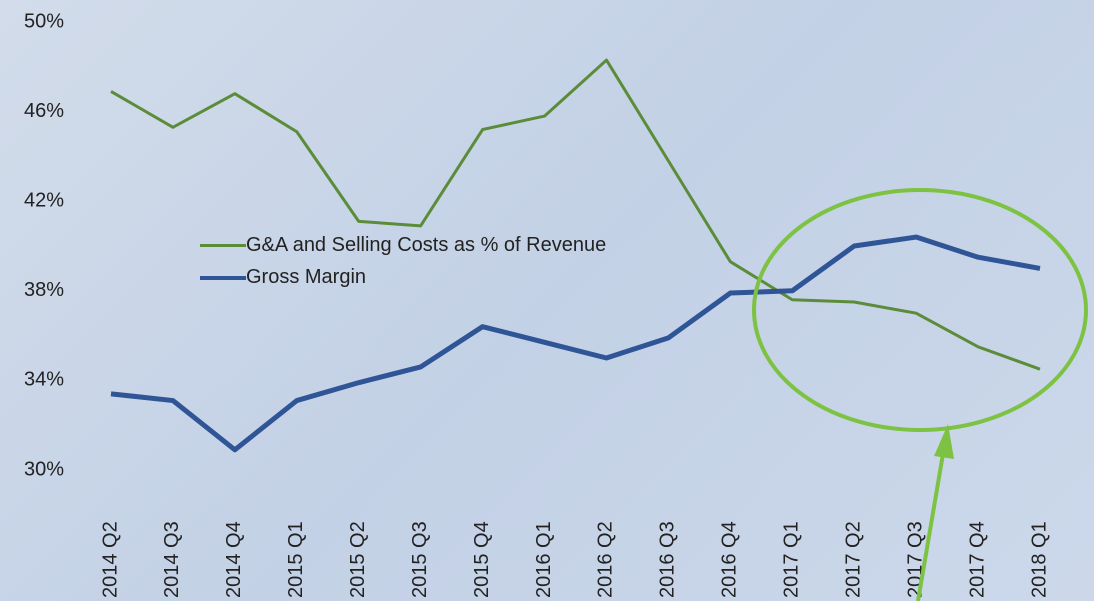  I want to click on x-tick-label: 2016 Q2, so click(606, 559).